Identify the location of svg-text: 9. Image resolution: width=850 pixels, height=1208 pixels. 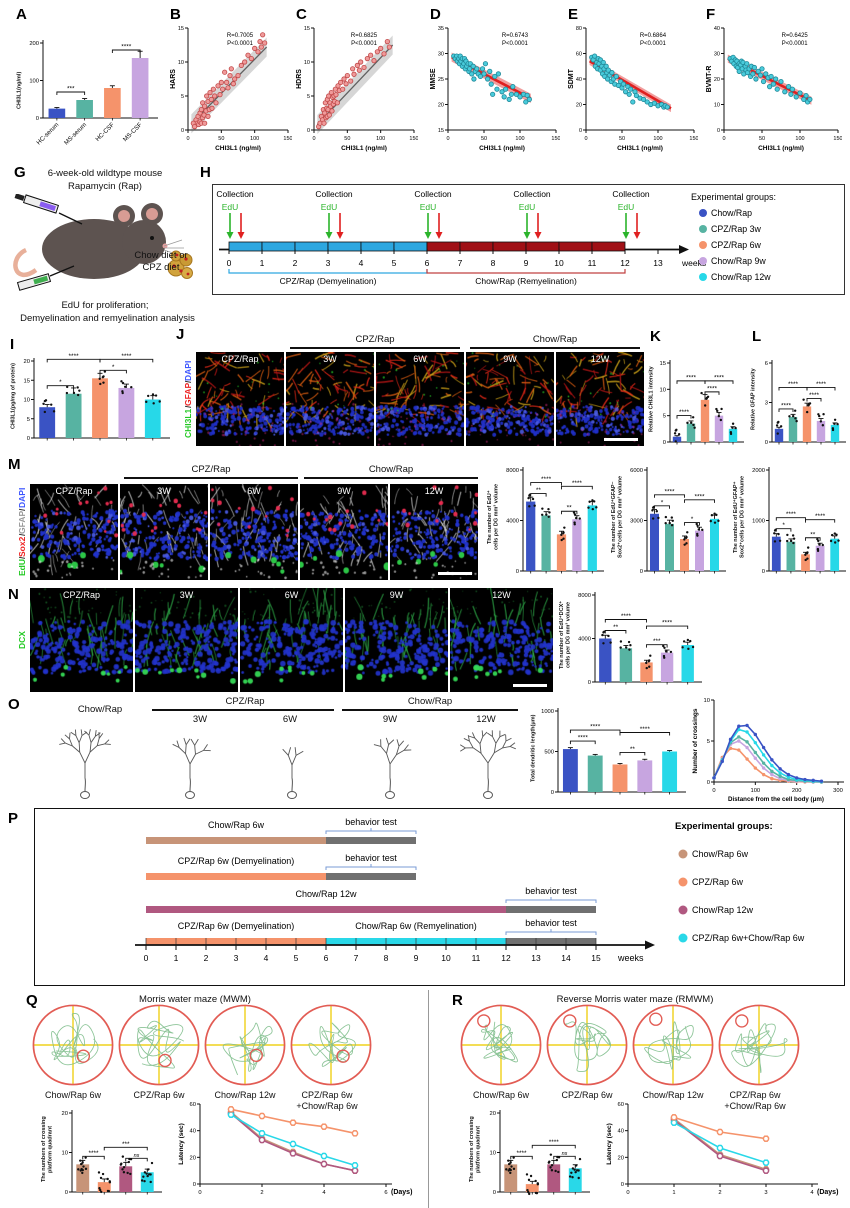
(526, 263).